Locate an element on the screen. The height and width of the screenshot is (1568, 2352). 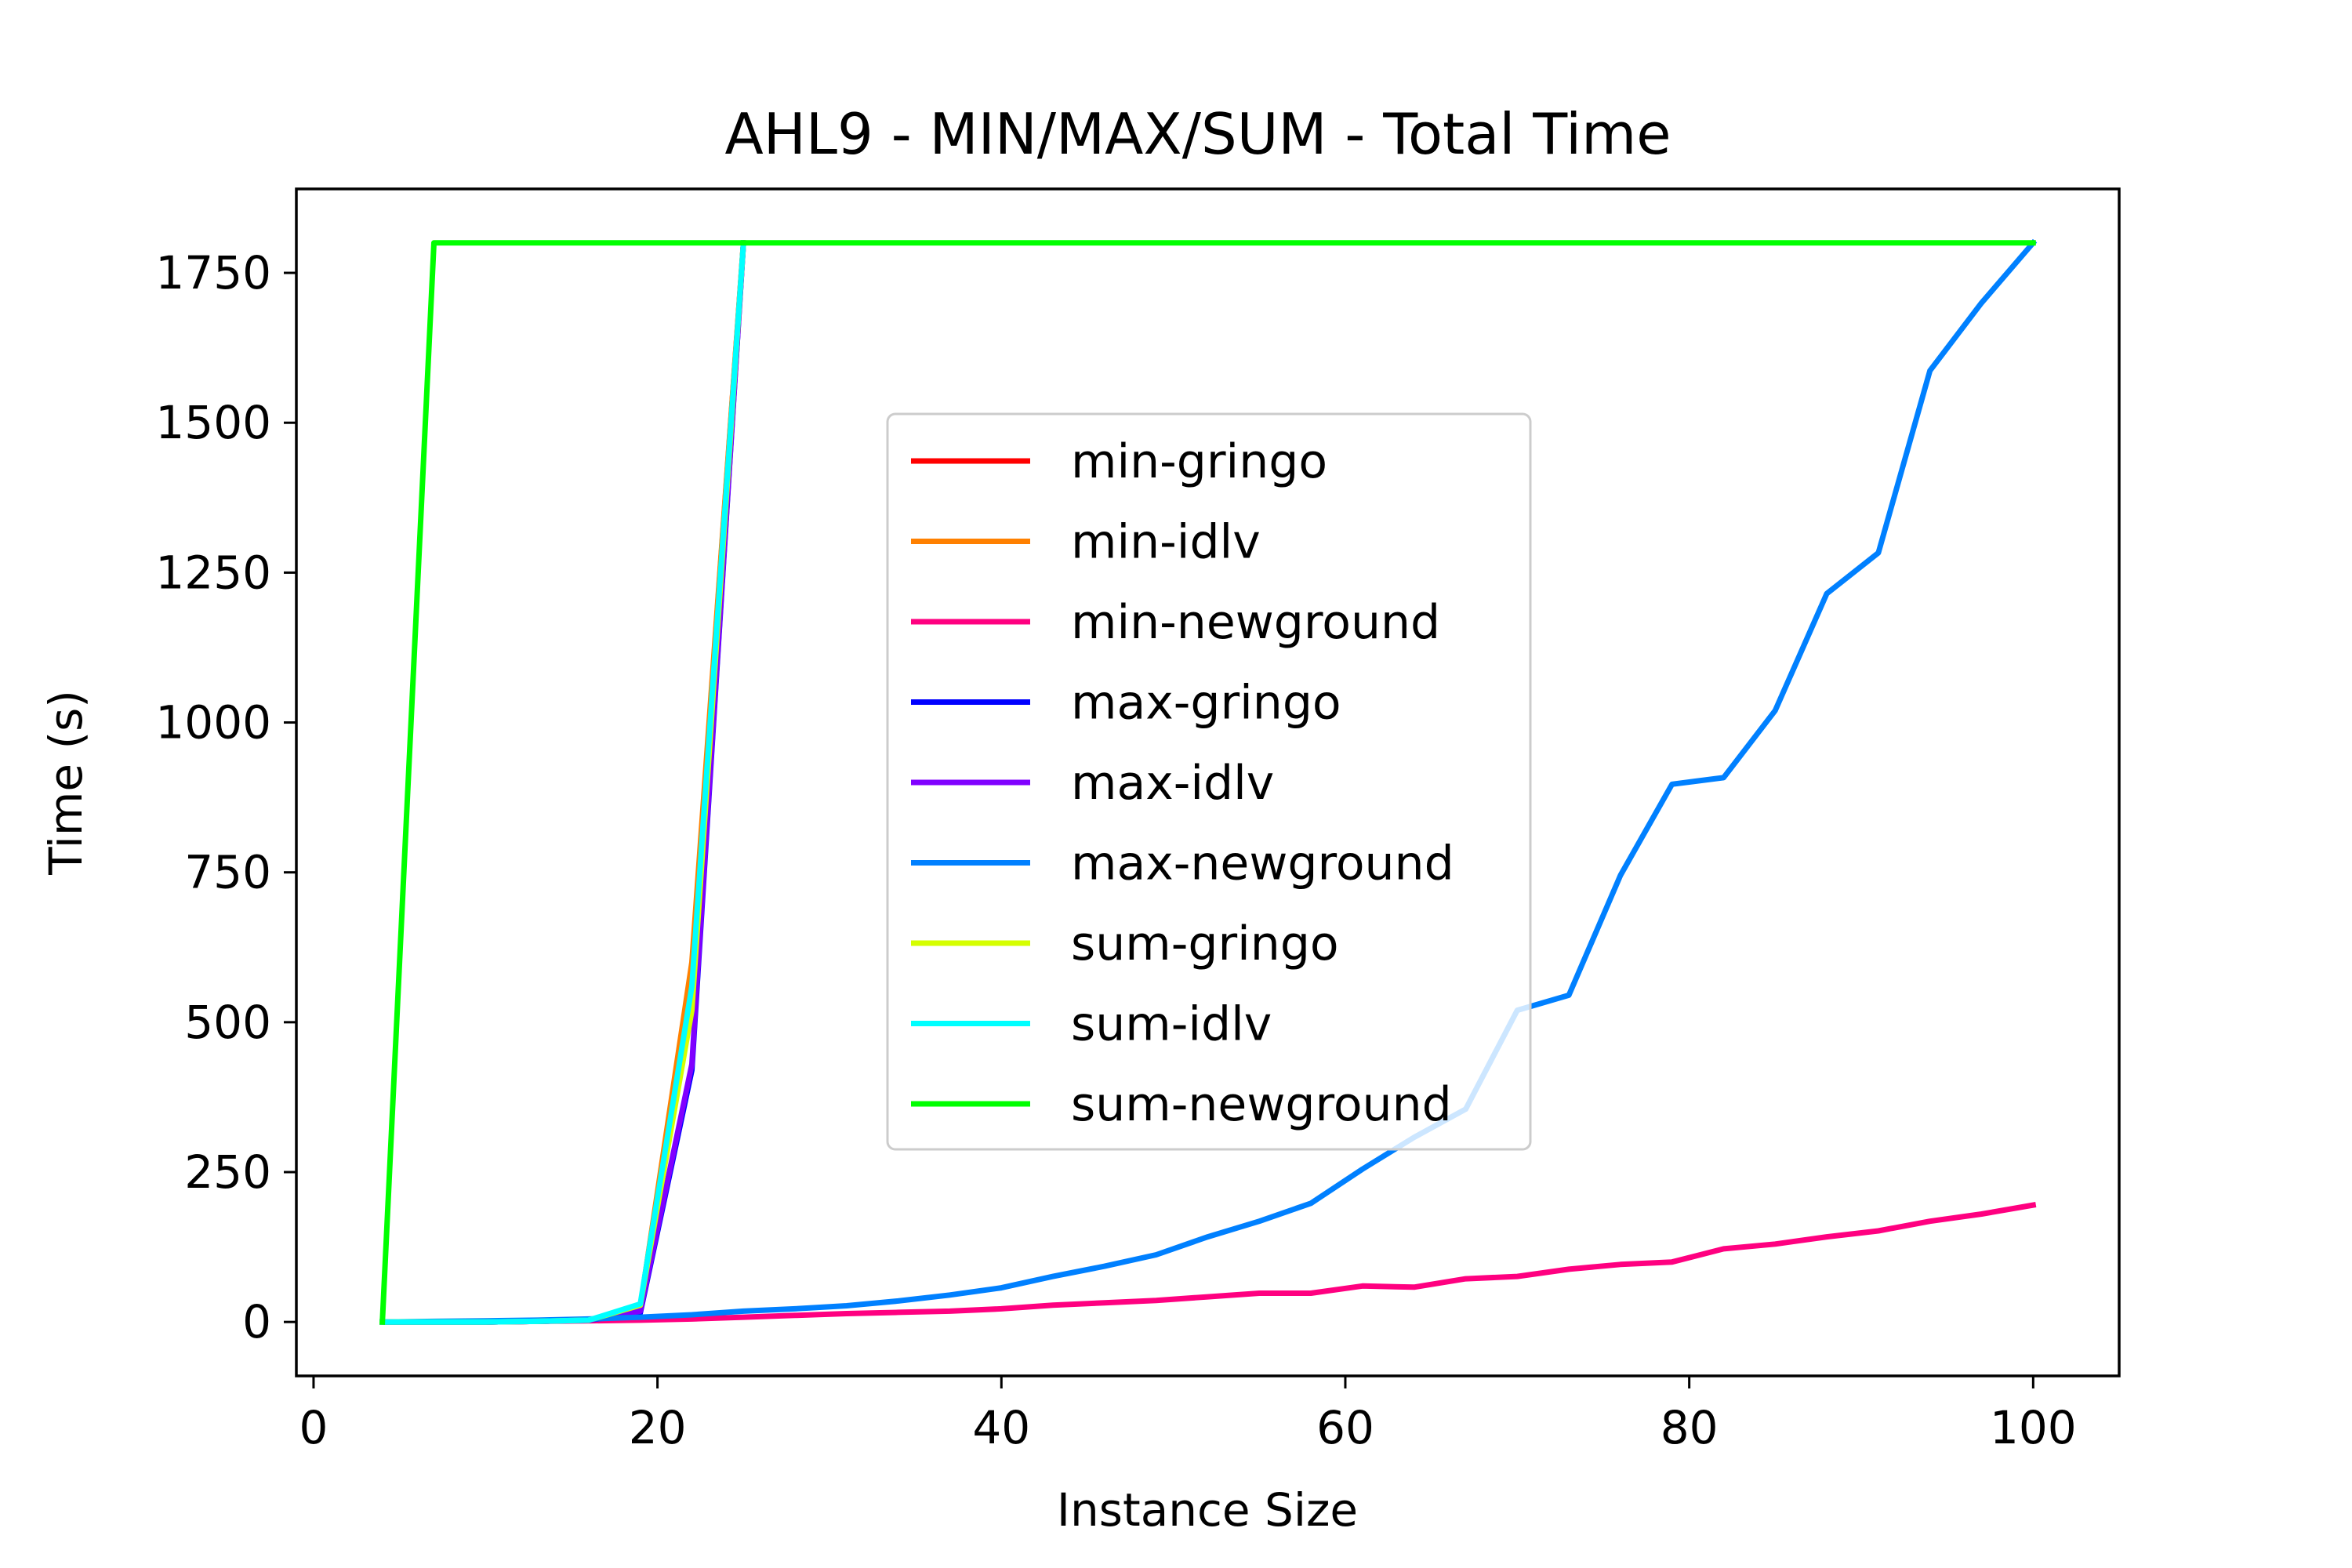
legend-label-max-idlv: max-idlv is located at coordinates (1172, 783).